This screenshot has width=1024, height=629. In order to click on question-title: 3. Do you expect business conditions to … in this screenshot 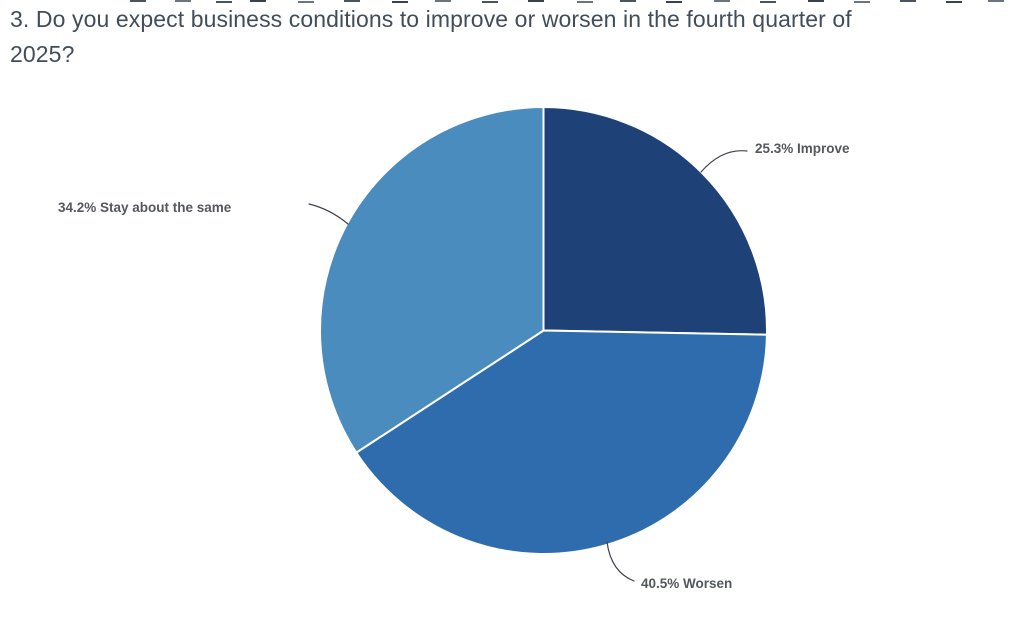, I will do `click(514, 37)`.